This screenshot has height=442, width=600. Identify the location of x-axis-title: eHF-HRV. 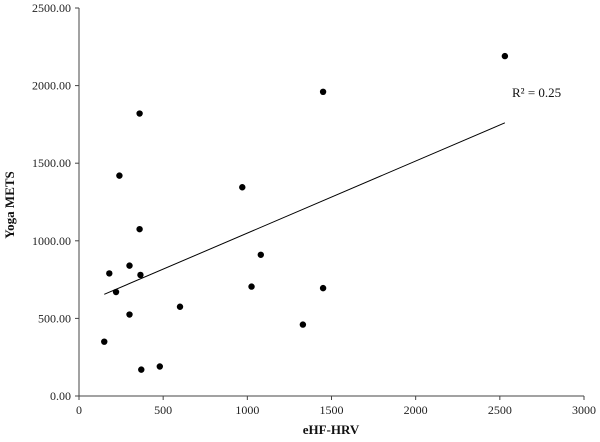
(331, 429).